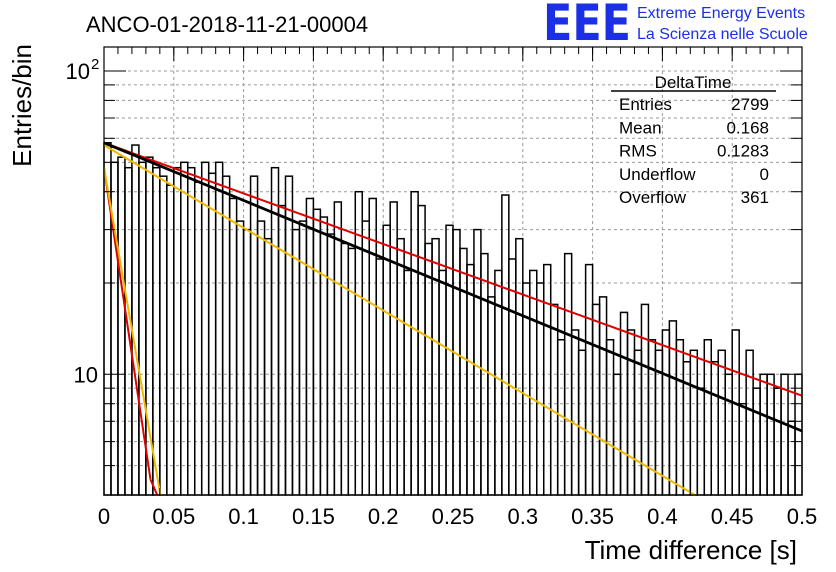 Image resolution: width=836 pixels, height=572 pixels. I want to click on stats-label: Underflow, so click(657, 174).